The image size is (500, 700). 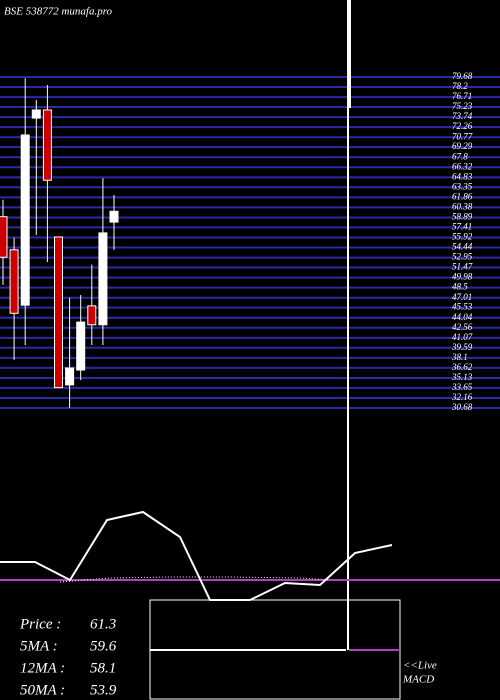 I want to click on y-tick-label: 75.23, so click(x=462, y=106).